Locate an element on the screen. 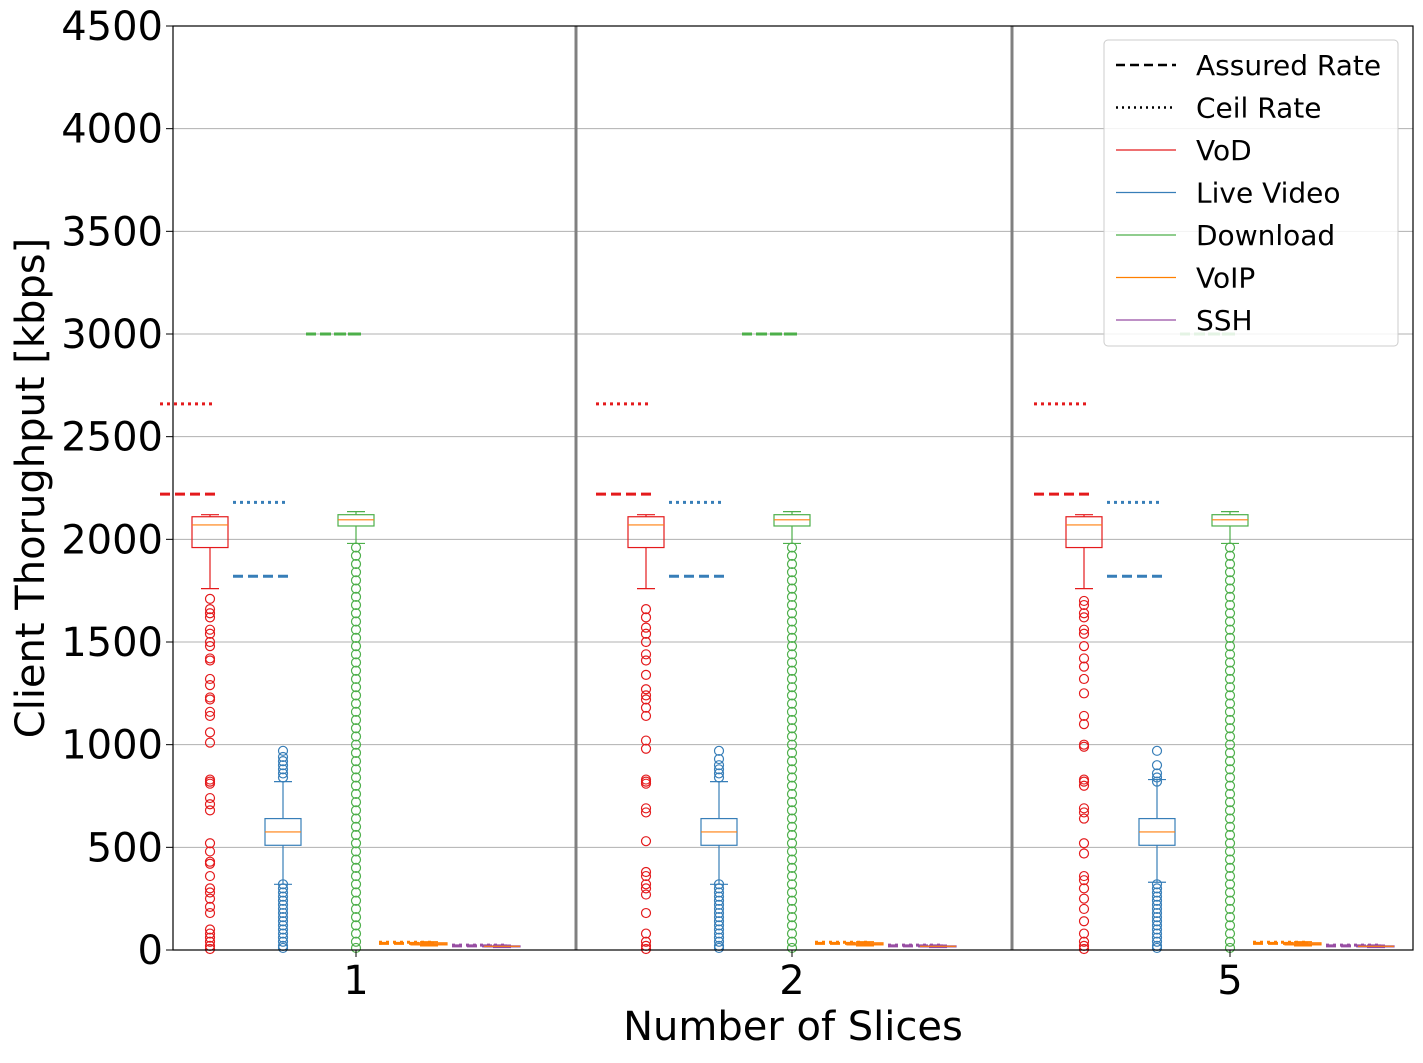 The height and width of the screenshot is (1063, 1423). y-axis-label: Client Thorughput [kbps] is located at coordinates (31, 488).